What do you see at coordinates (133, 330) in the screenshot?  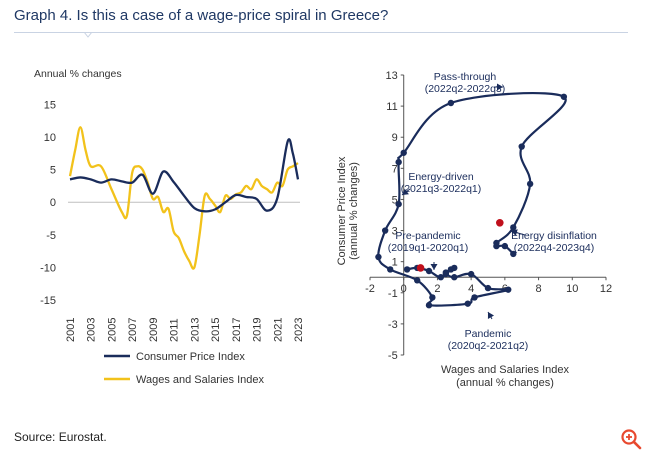 I see `x-tick-label: 2007` at bounding box center [133, 330].